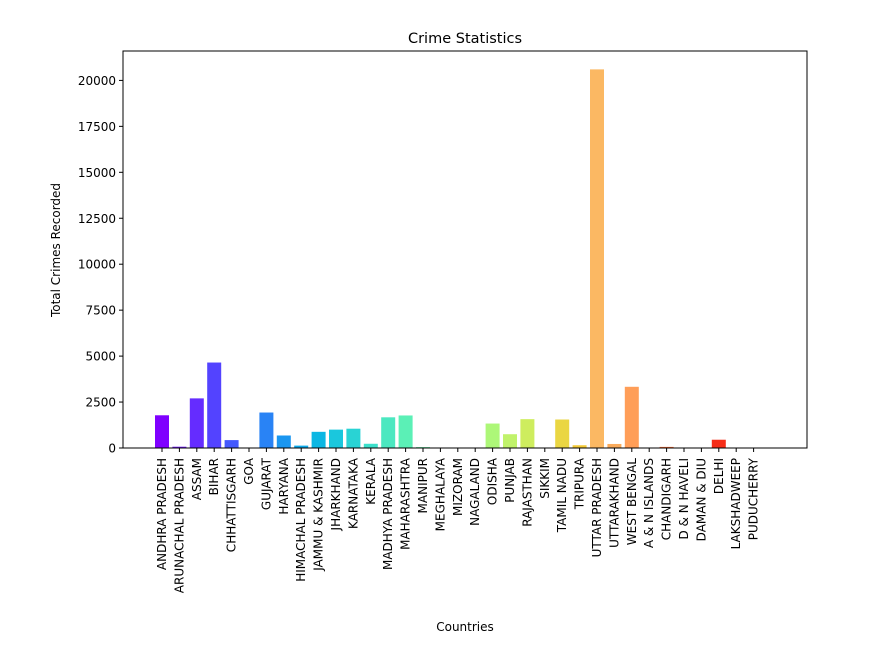 Image resolution: width=882 pixels, height=658 pixels. Describe the element at coordinates (97, 127) in the screenshot. I see `y-tick-label: 17500` at that location.